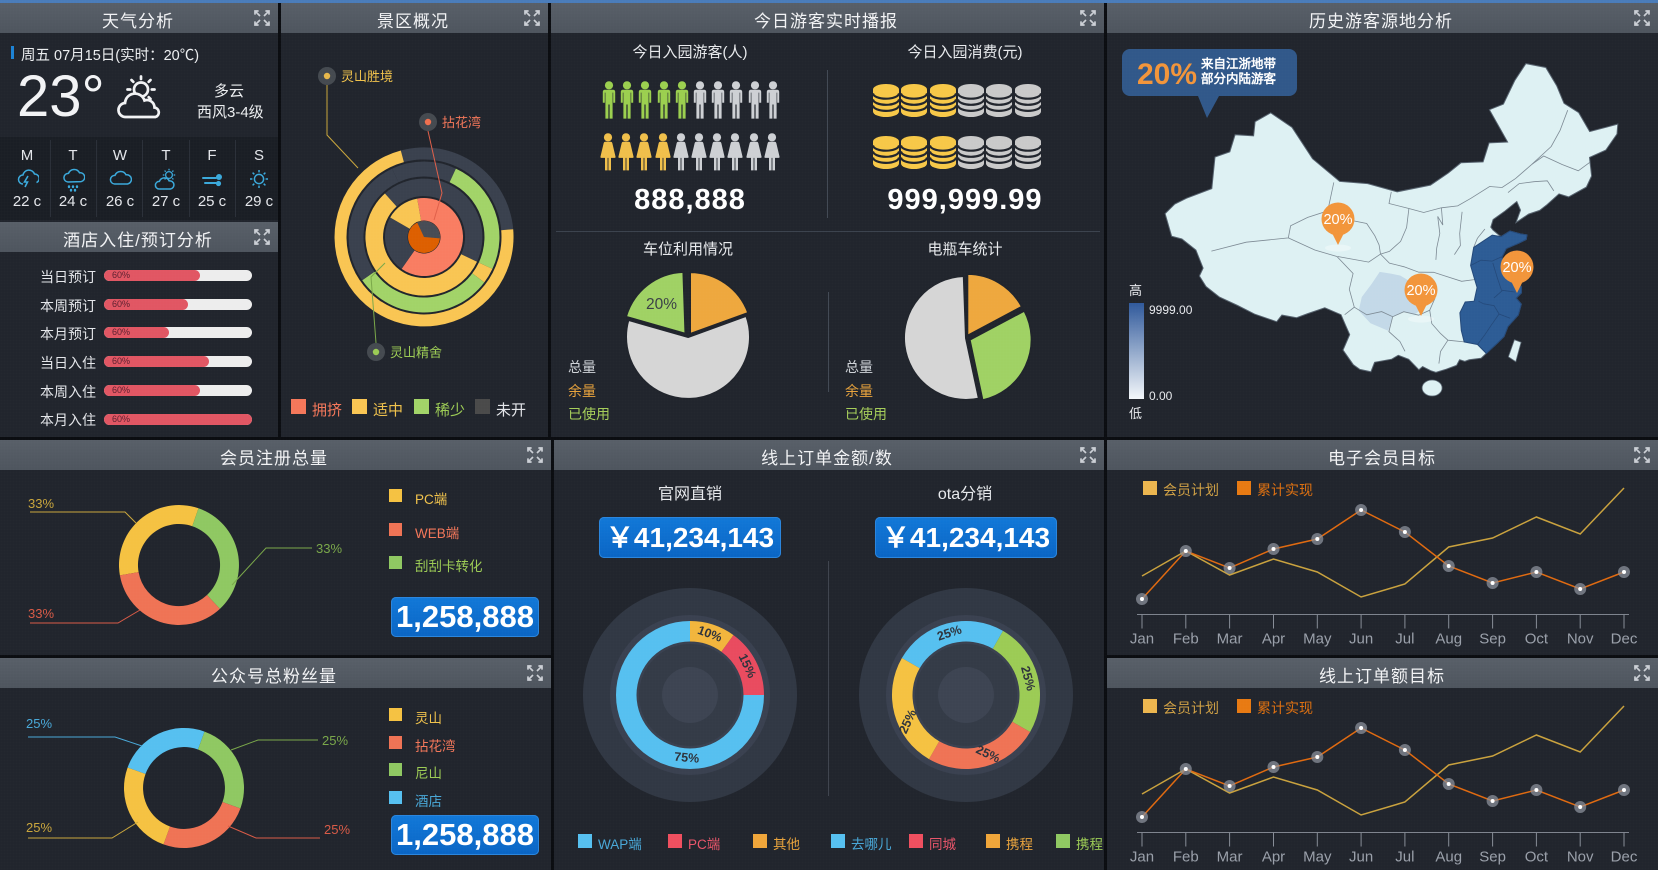 This screenshot has width=1658, height=870. I want to click on svg-text: 来自江浙地带, so click(1238, 63).